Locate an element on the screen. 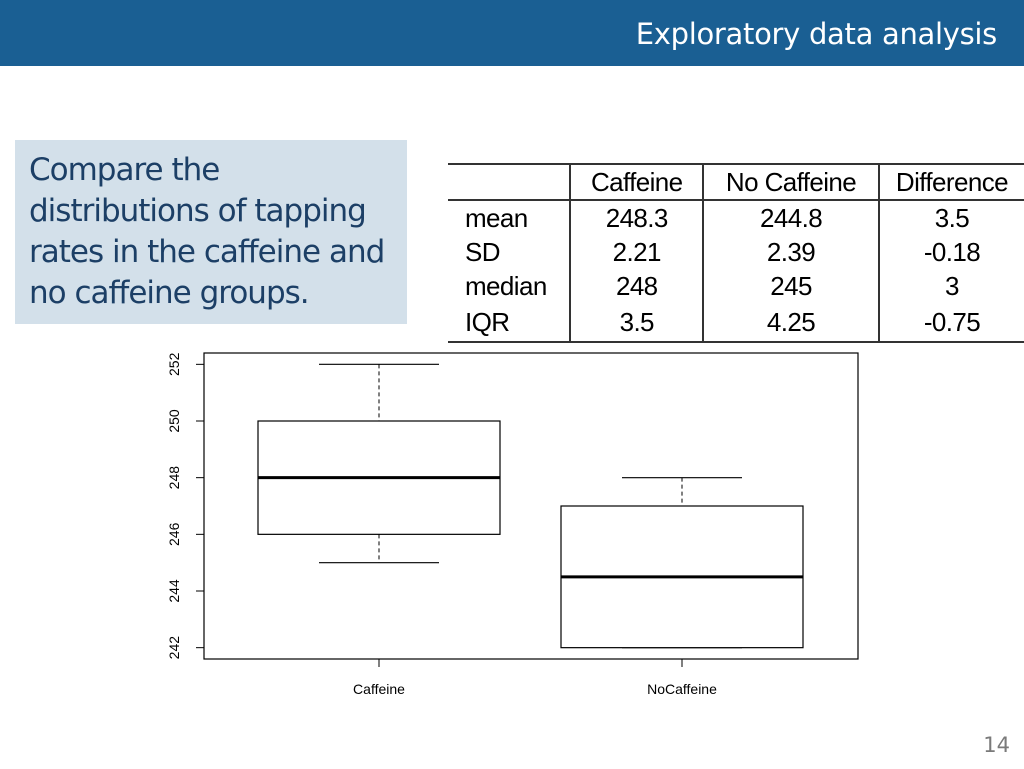 The height and width of the screenshot is (769, 1024). slide-title: Exploratory data analysis is located at coordinates (816, 34).